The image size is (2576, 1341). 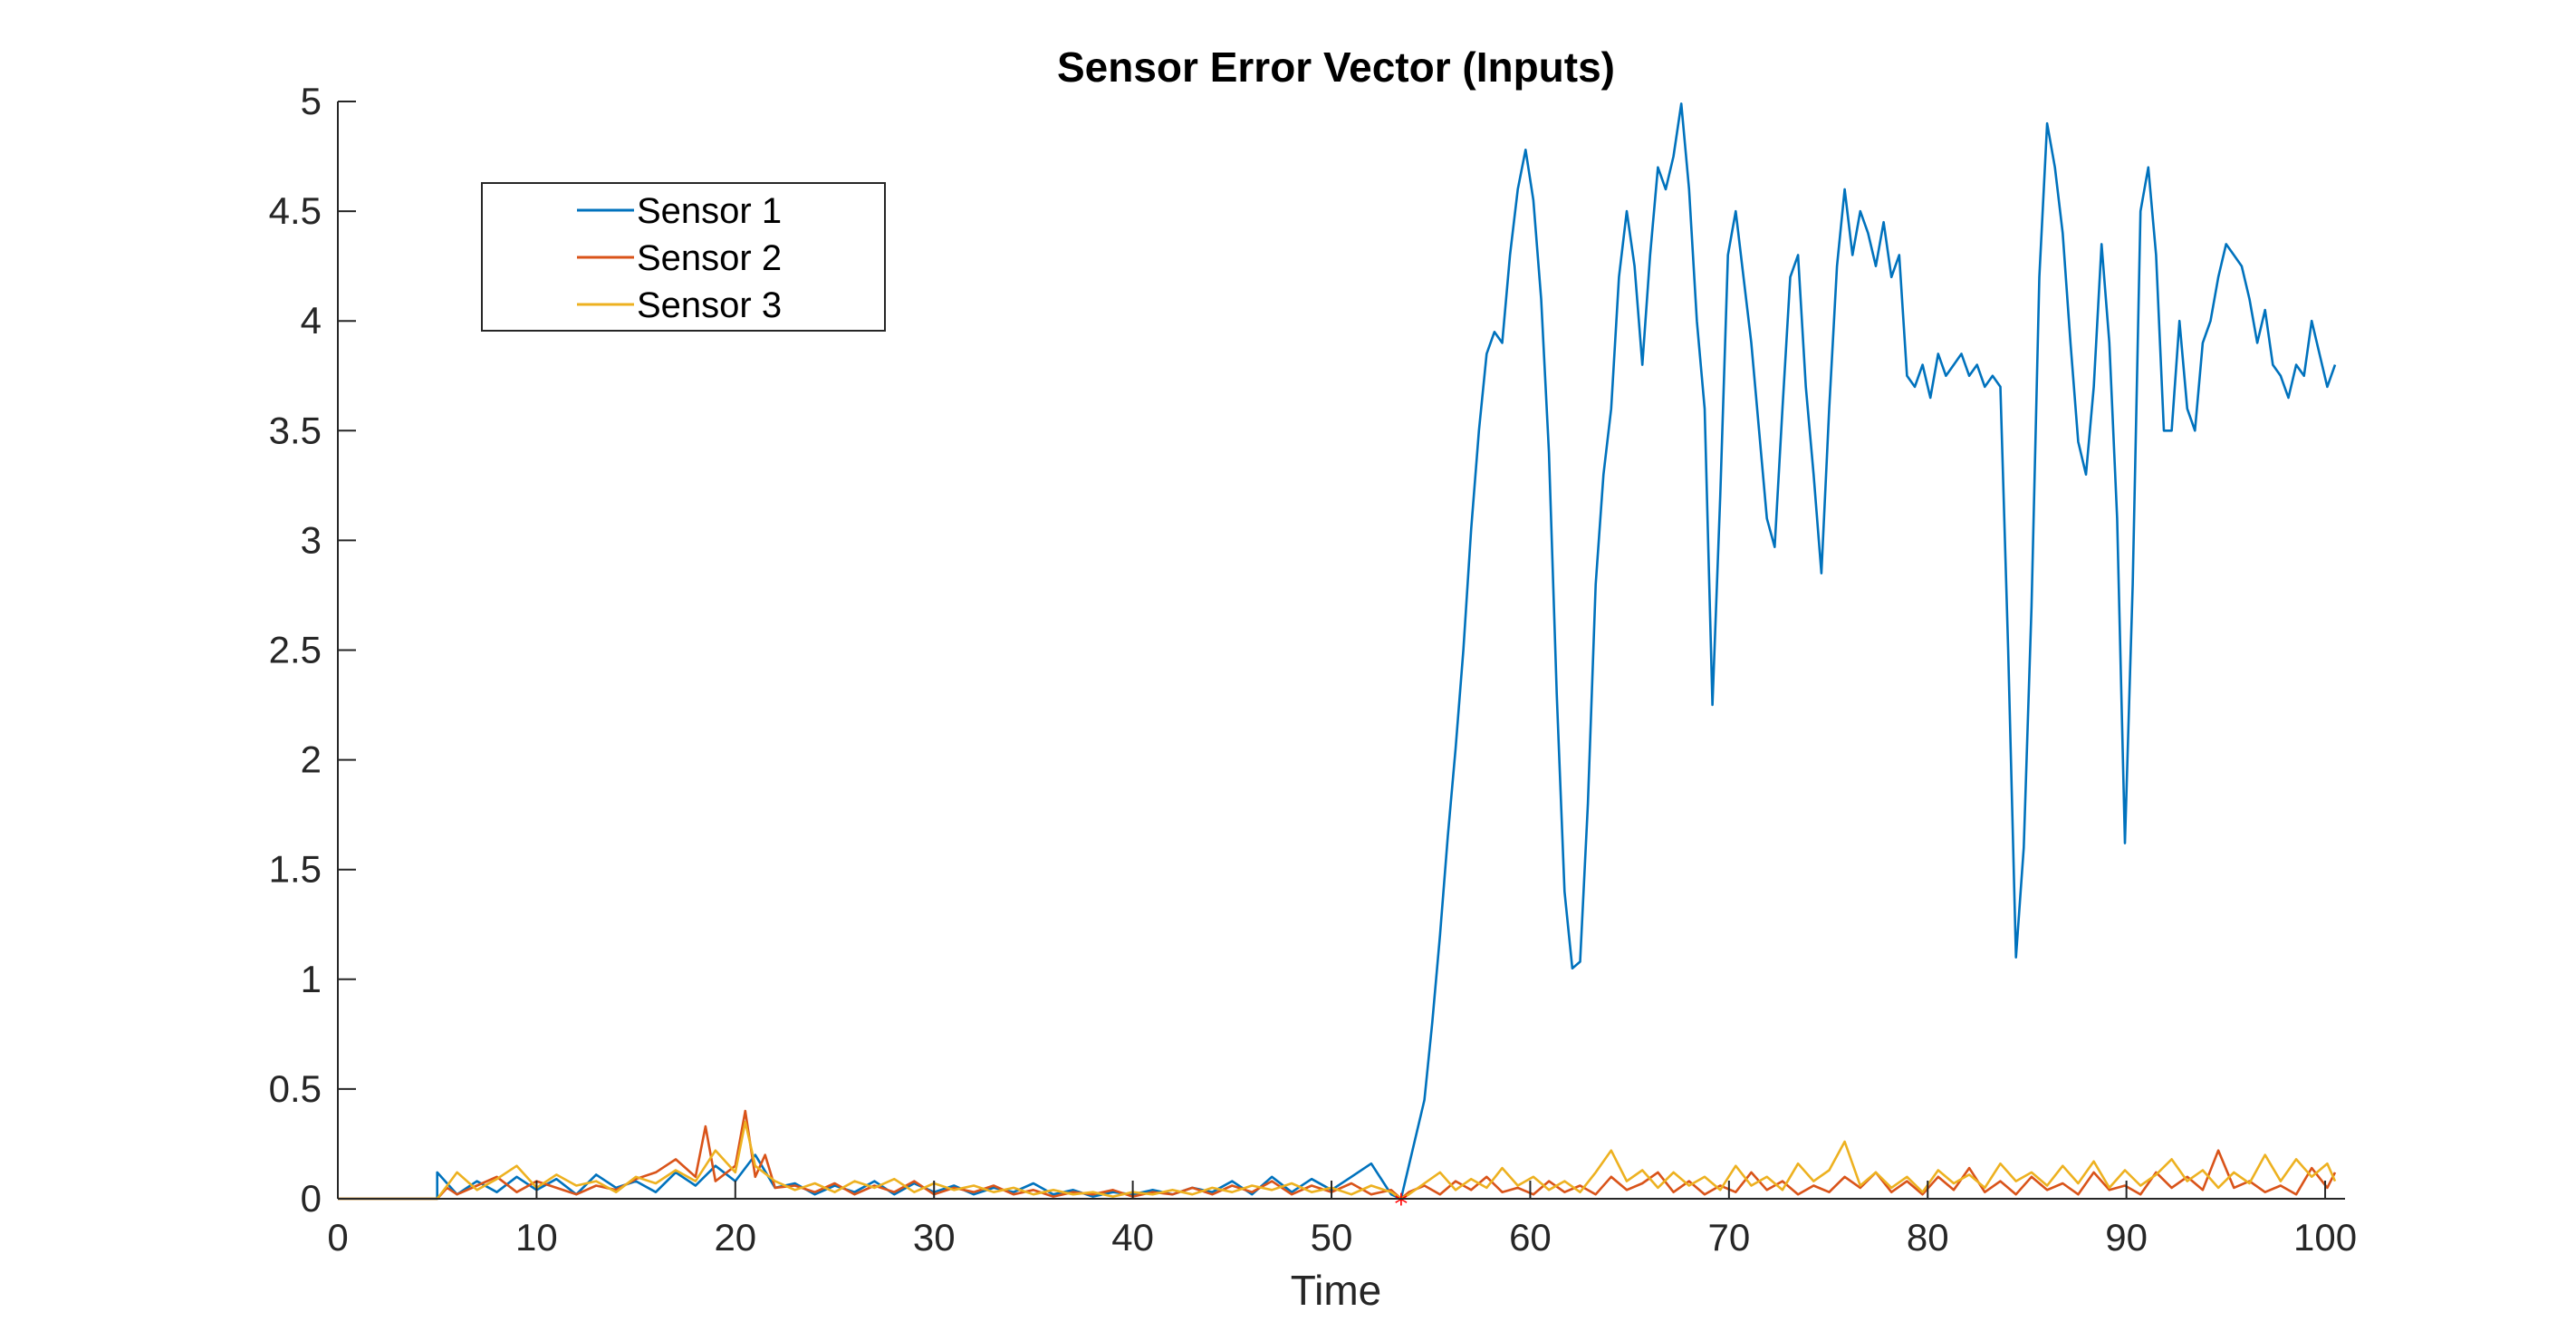 I want to click on legend-label: Sensor 1, so click(x=709, y=211).